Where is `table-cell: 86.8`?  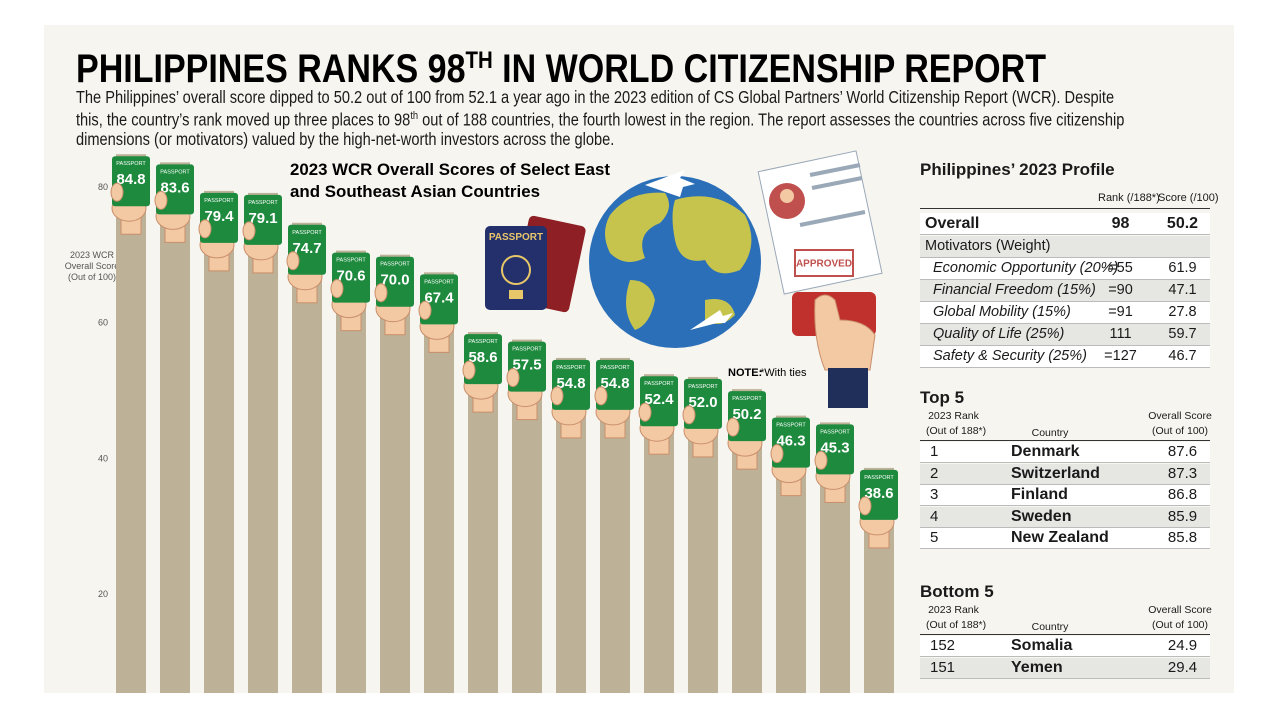 table-cell: 86.8 is located at coordinates (1182, 495).